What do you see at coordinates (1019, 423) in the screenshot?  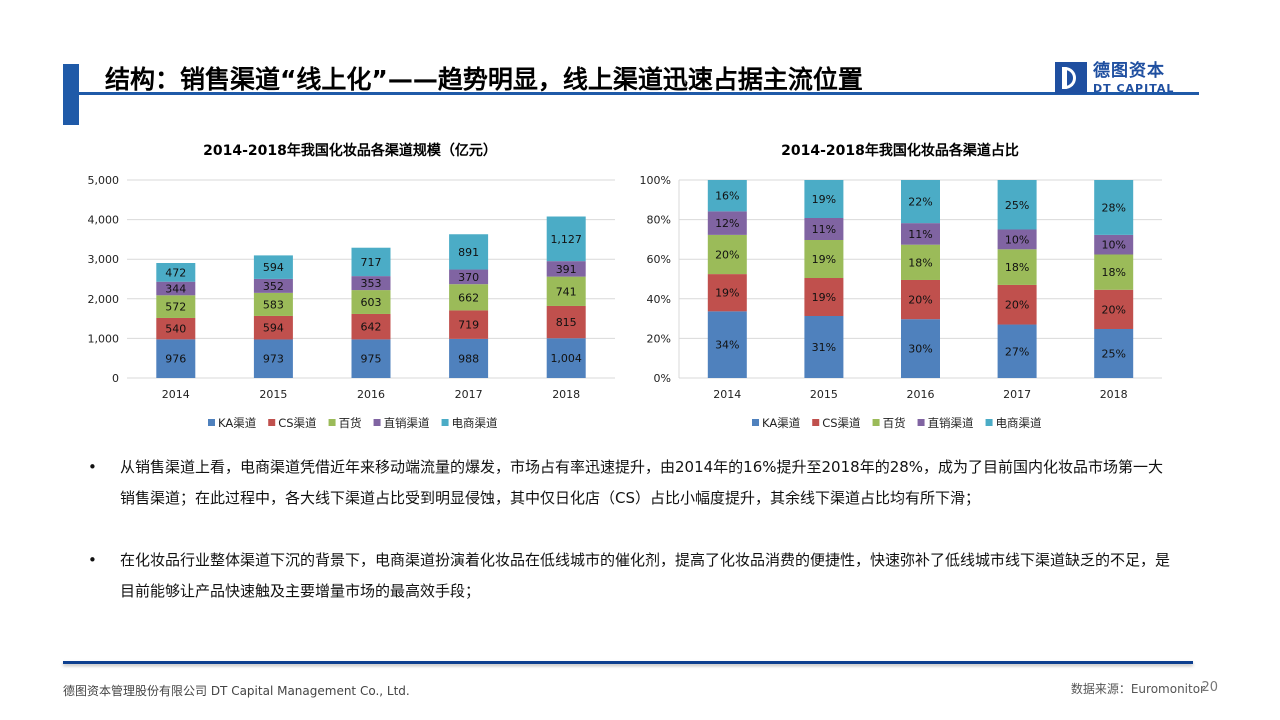 I see `legend-label: 电商渠道` at bounding box center [1019, 423].